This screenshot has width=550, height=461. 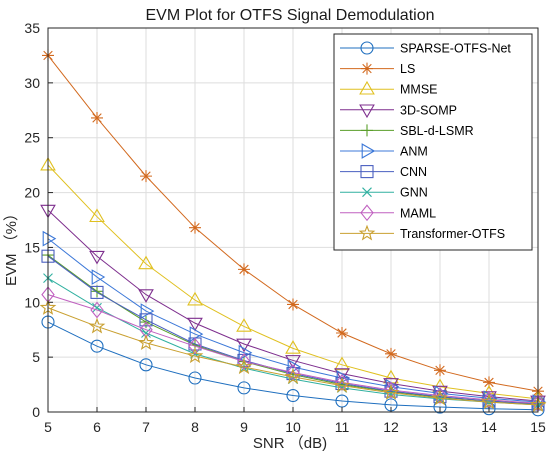 What do you see at coordinates (97, 427) in the screenshot?
I see `x-tick-label: 6` at bounding box center [97, 427].